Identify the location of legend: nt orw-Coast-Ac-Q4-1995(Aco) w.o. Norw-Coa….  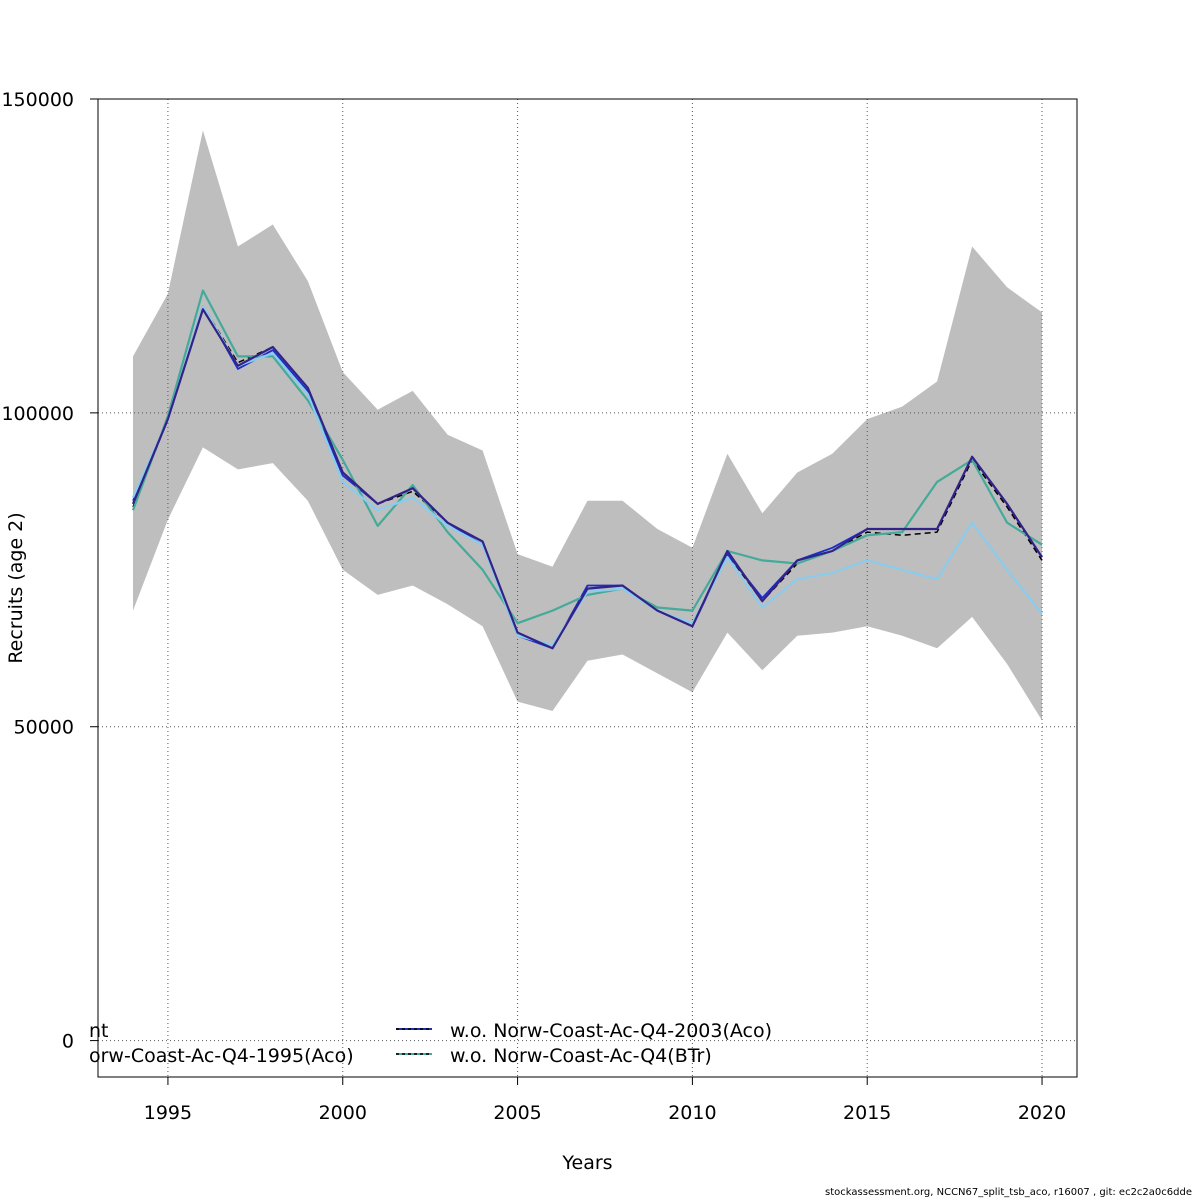
(430, 1043).